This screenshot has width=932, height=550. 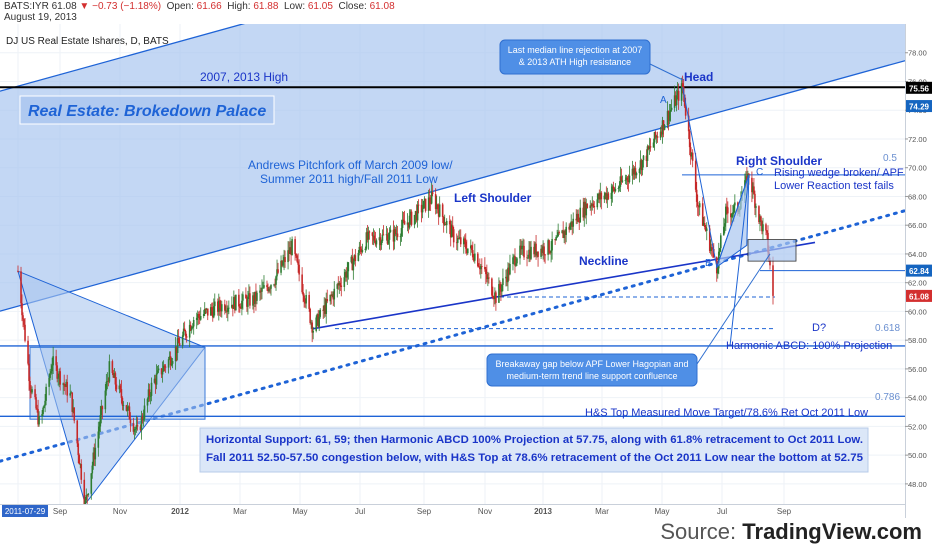 I want to click on neckline-label: Neckline, so click(x=604, y=261).